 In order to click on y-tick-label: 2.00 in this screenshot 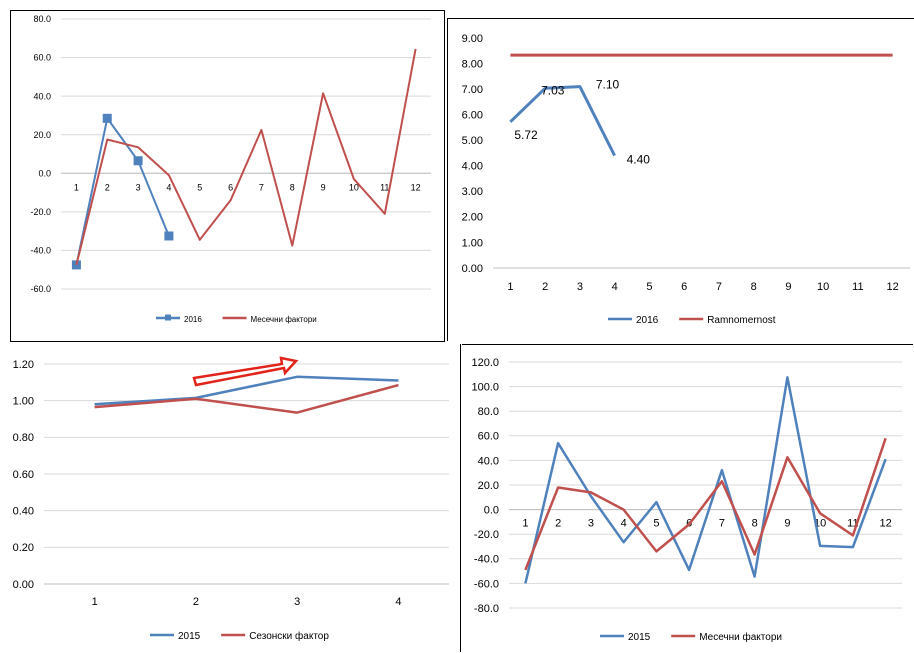, I will do `click(472, 218)`.